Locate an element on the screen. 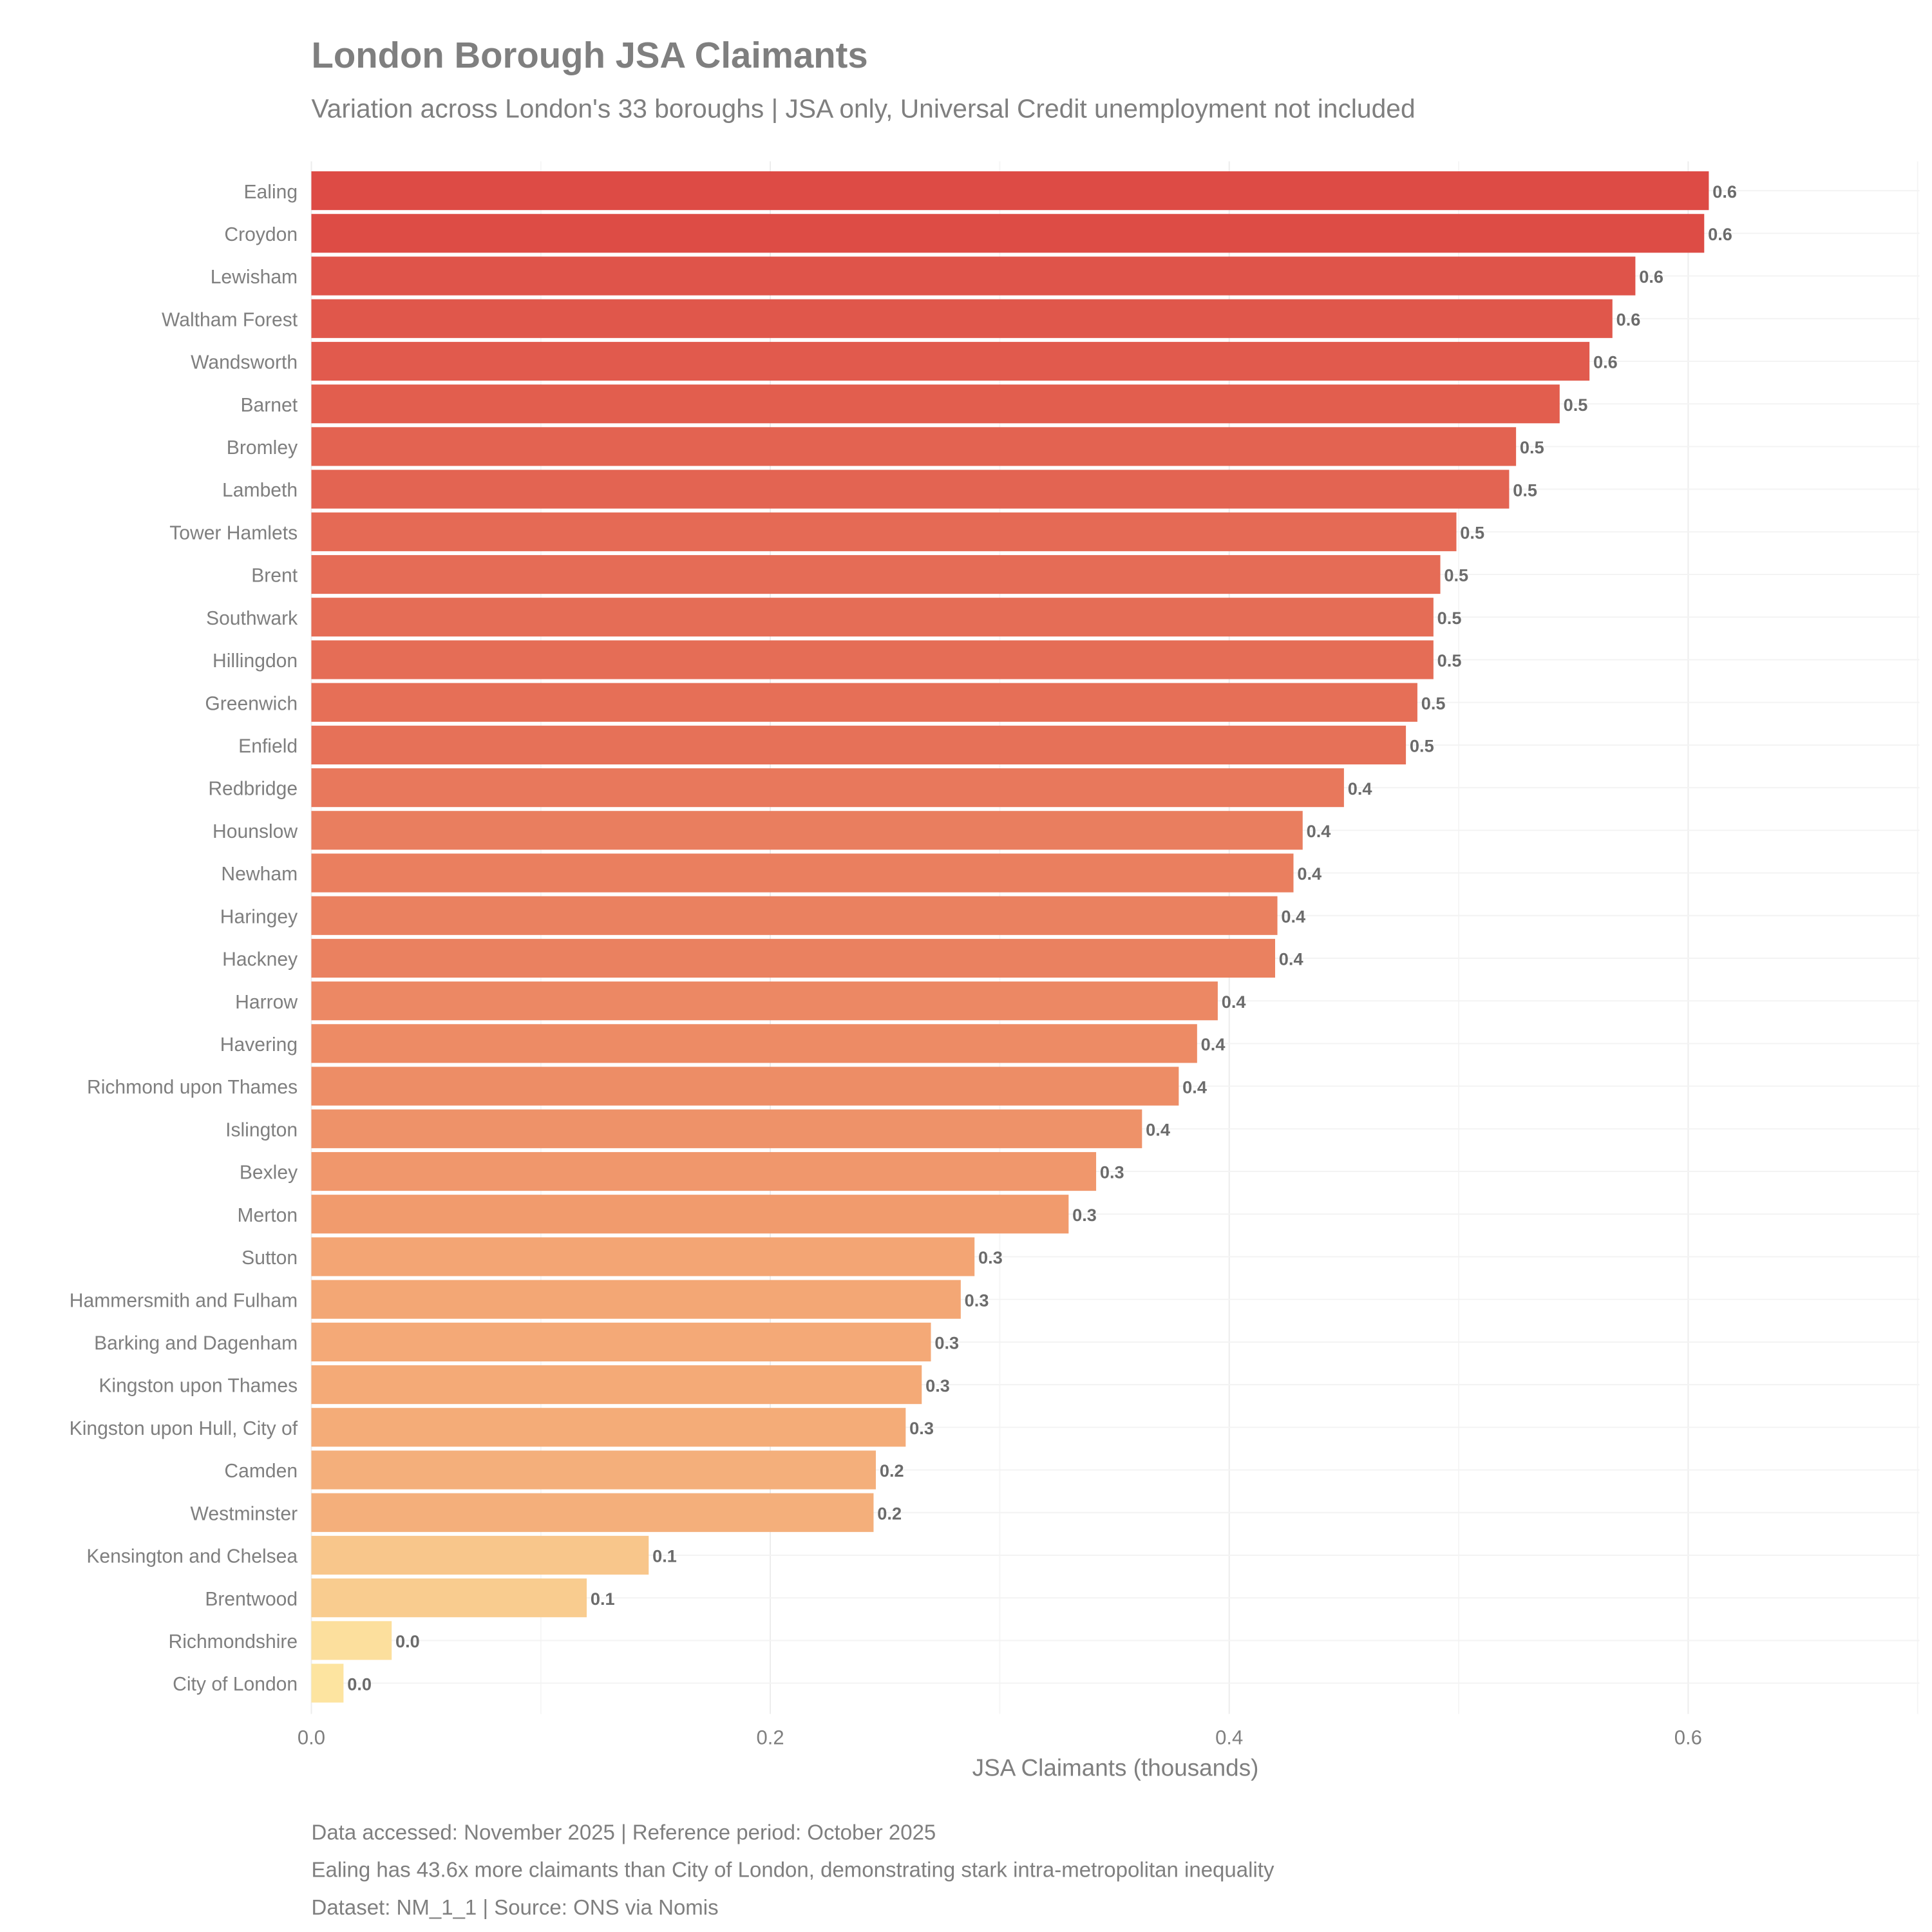 The height and width of the screenshot is (1932, 1932). y-tick-label: Lambeth is located at coordinates (260, 491).